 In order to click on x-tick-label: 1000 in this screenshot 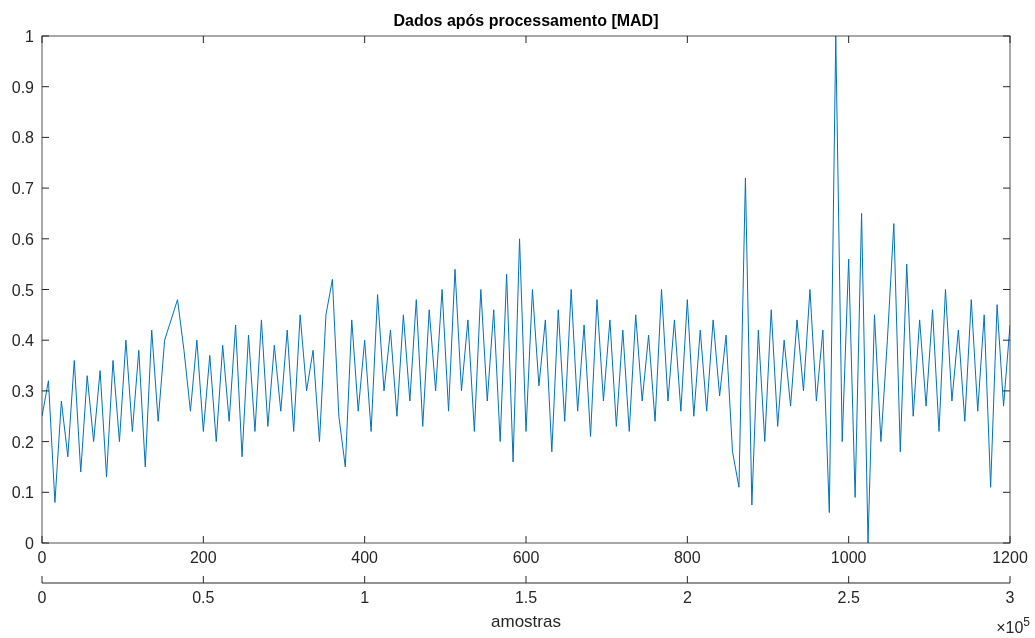, I will do `click(848, 557)`.